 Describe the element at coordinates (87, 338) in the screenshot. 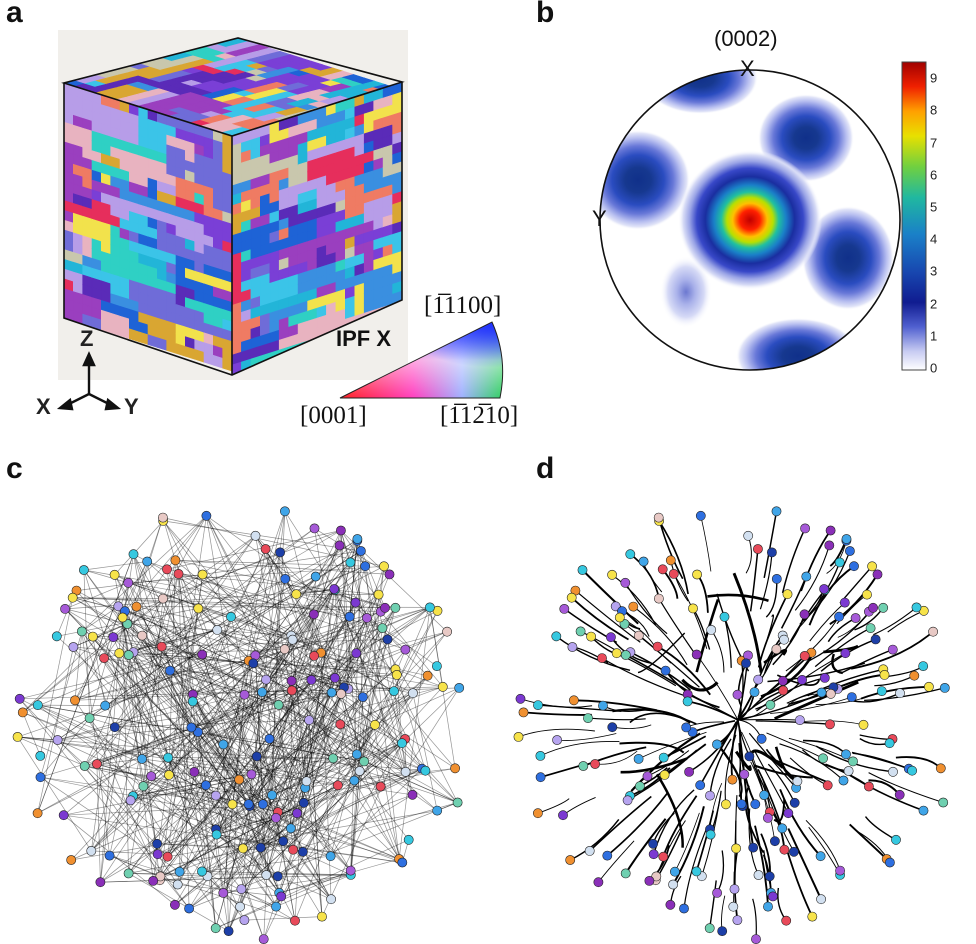

I see `axis-label-z: Z` at that location.